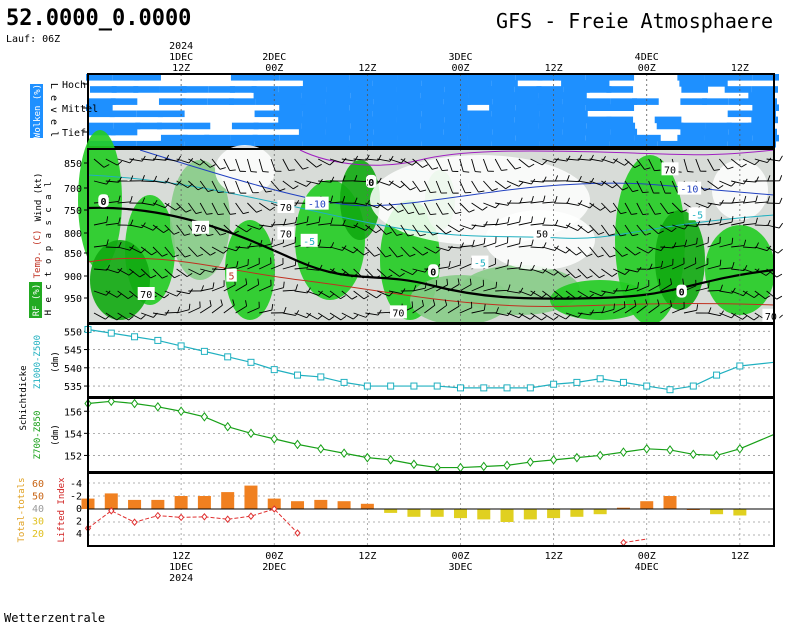  What do you see at coordinates (38, 484) in the screenshot?
I see `total-totals-tick: 60` at bounding box center [38, 484].